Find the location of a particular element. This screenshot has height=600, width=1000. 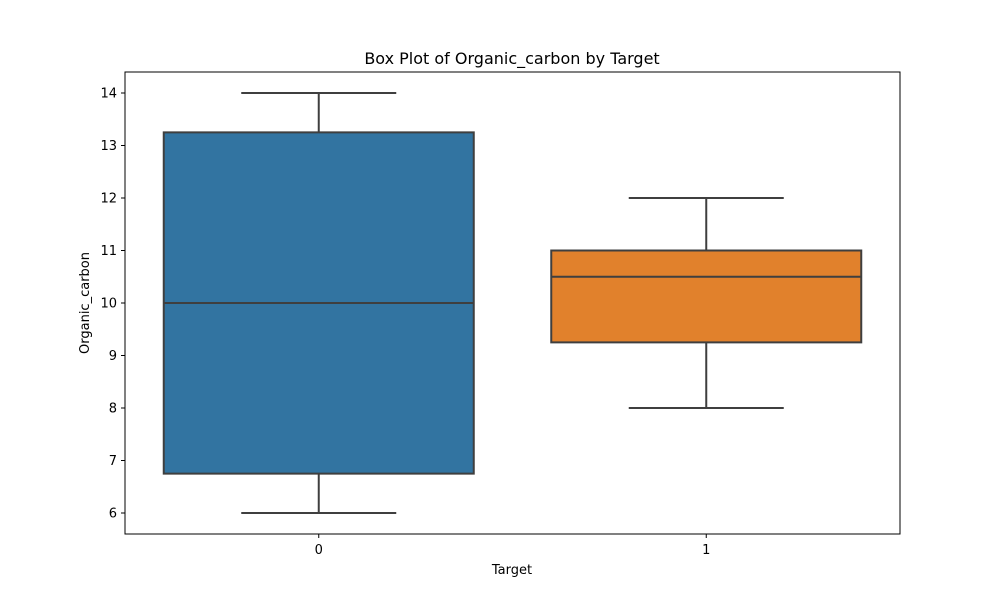

y-tick-label: 14 is located at coordinates (108, 94).